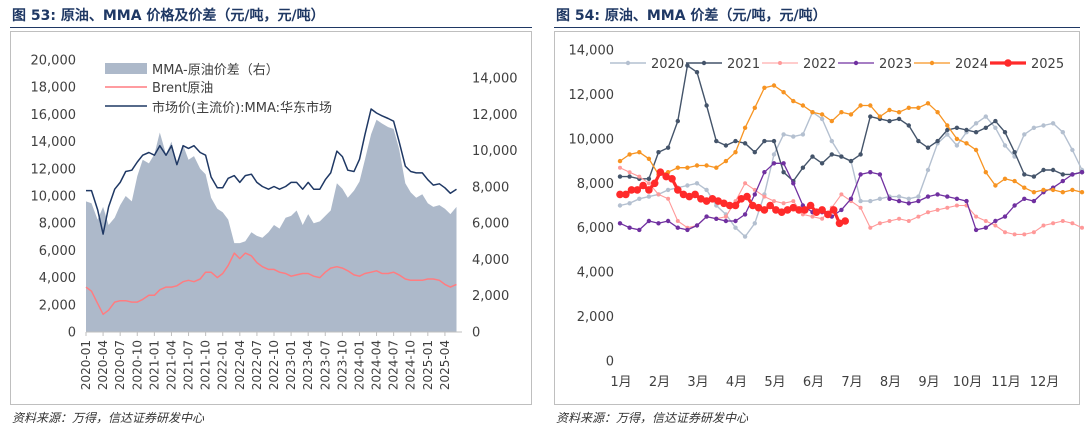  Describe the element at coordinates (595, 184) in the screenshot. I see `y-tick-label: 8,000` at that location.